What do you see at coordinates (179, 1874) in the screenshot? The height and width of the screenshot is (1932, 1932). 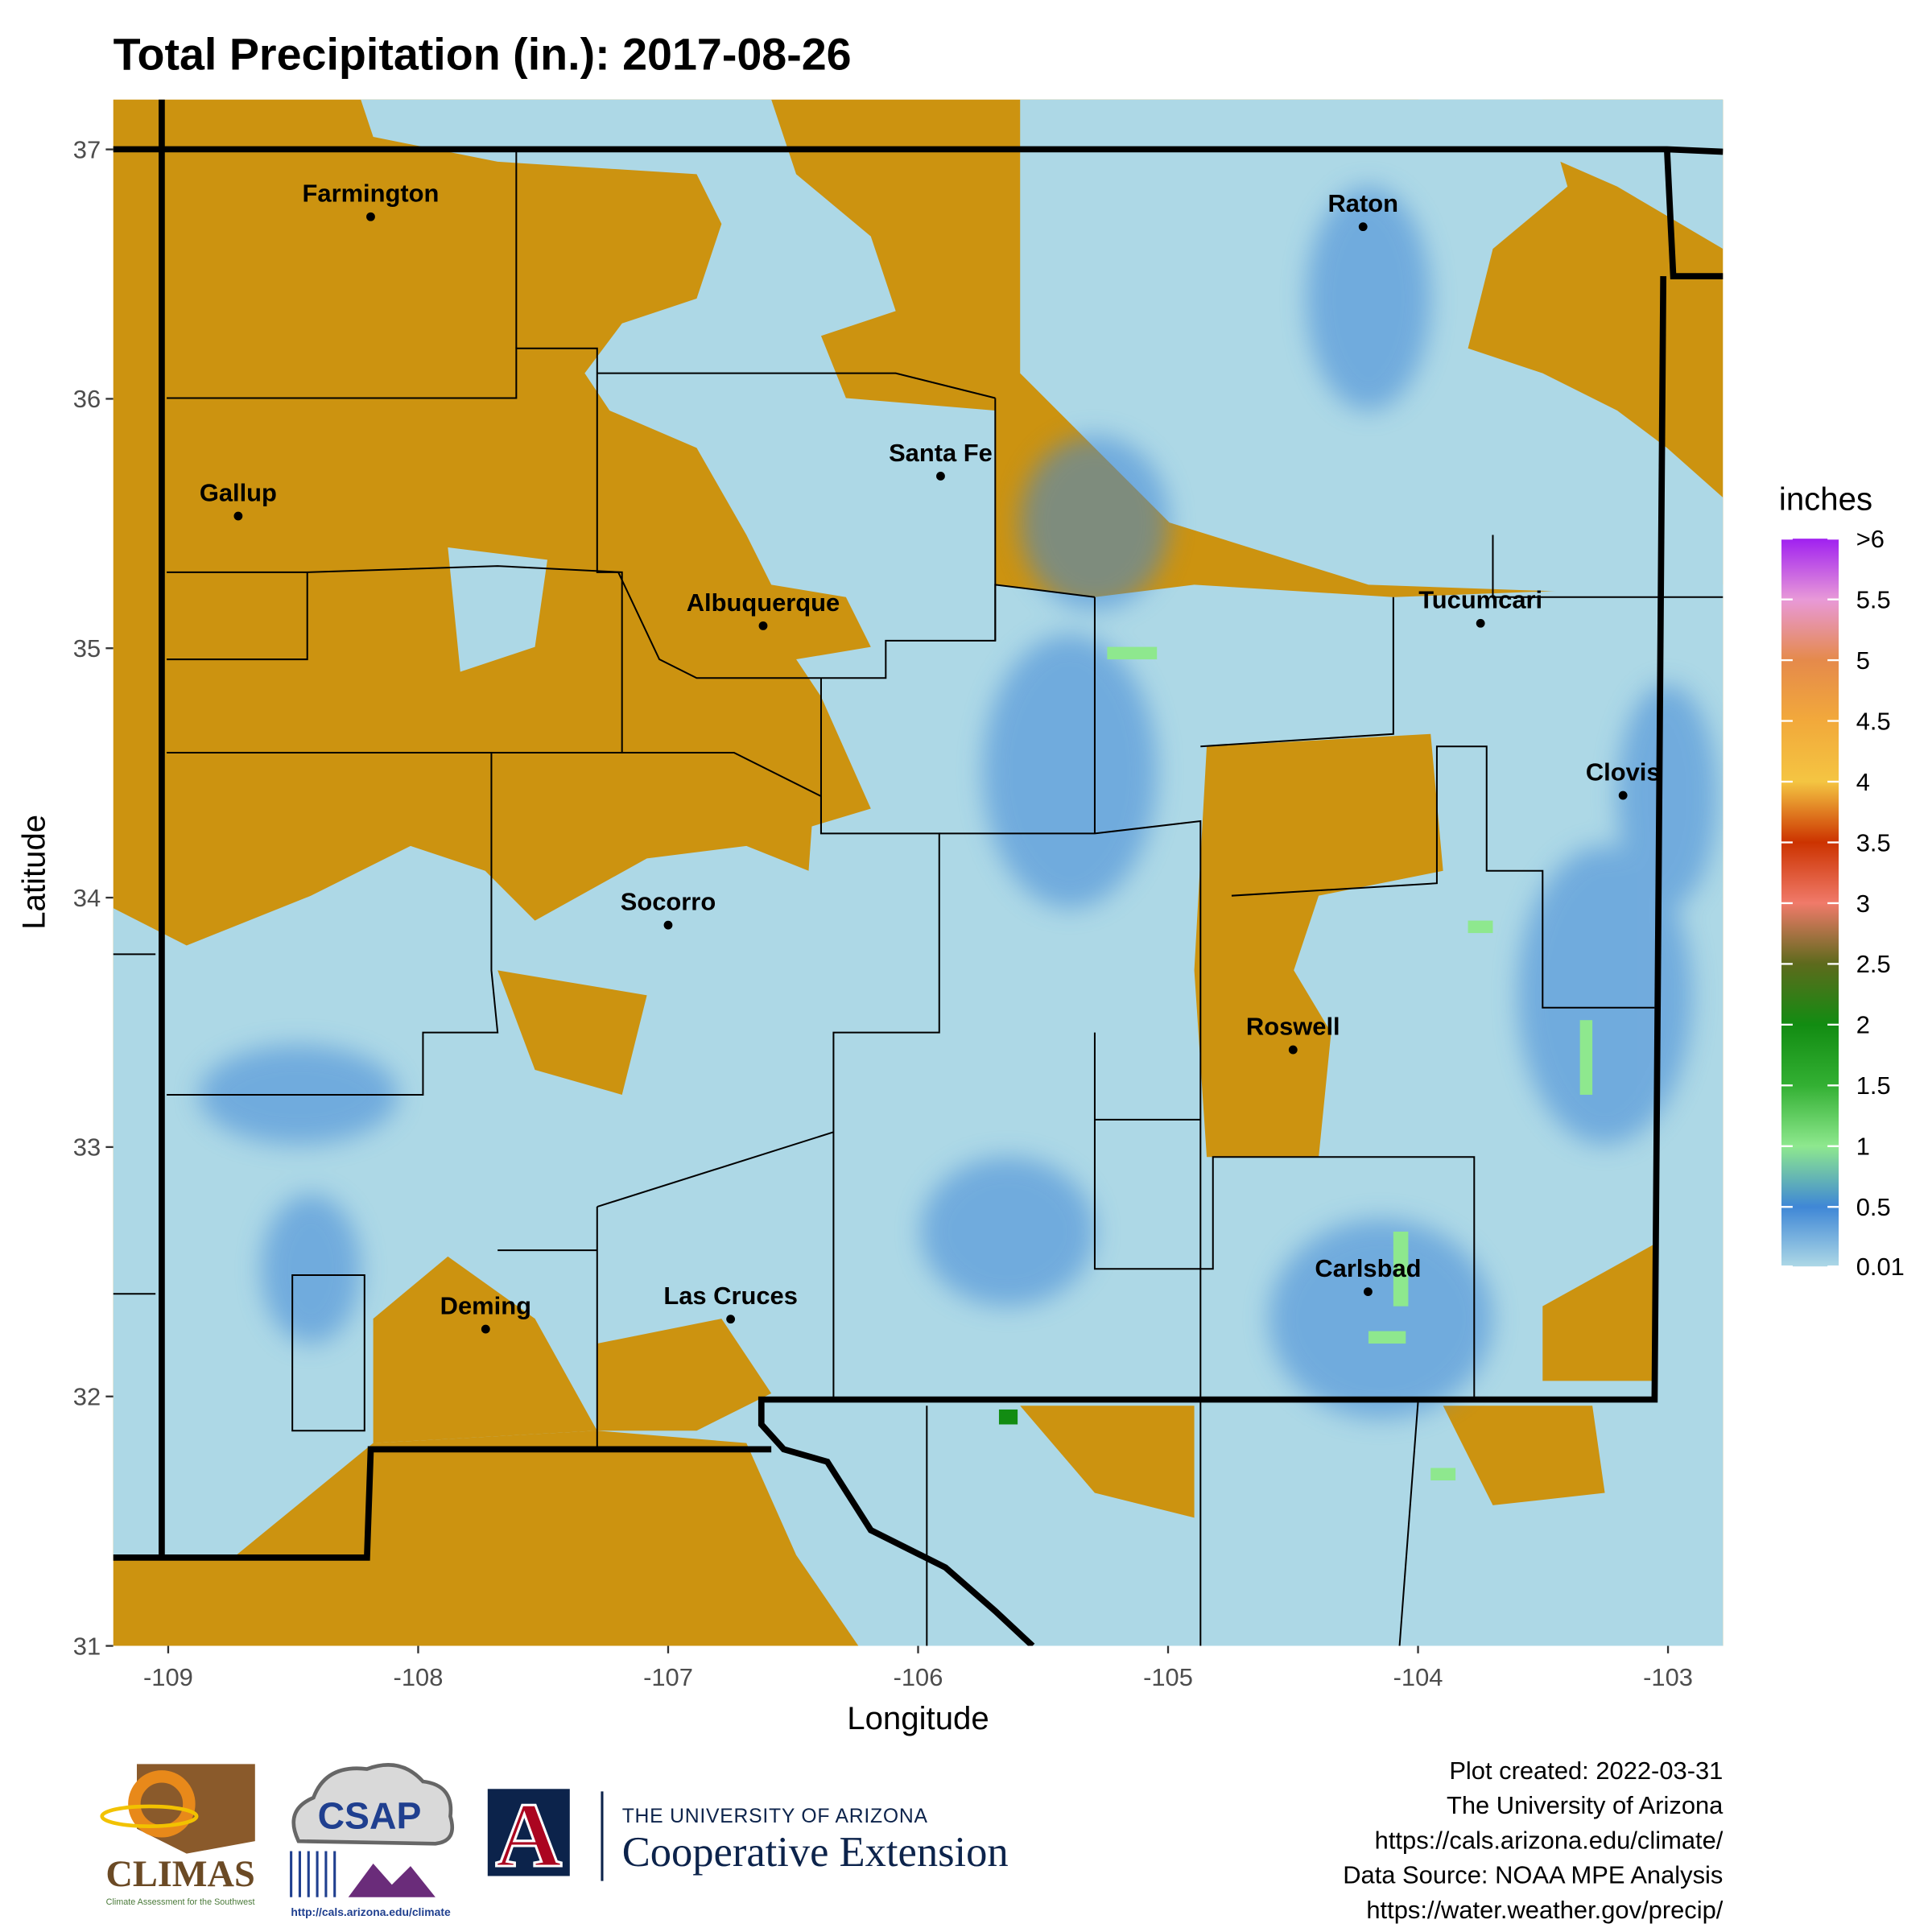 I see `climas-name: CLIMAS` at bounding box center [179, 1874].